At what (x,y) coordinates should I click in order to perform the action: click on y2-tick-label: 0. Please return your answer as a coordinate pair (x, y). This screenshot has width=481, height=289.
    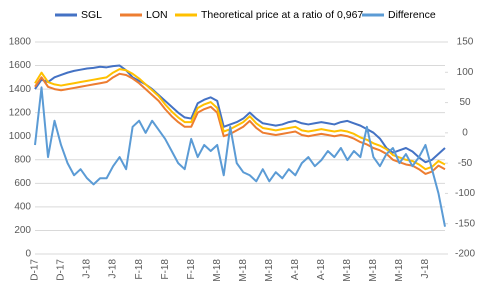
    Looking at the image, I should click on (465, 132).